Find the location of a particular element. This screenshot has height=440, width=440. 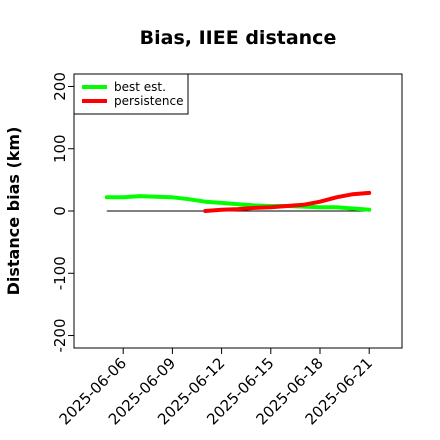

y-axis-label: Distance bias (km) is located at coordinates (13, 211).